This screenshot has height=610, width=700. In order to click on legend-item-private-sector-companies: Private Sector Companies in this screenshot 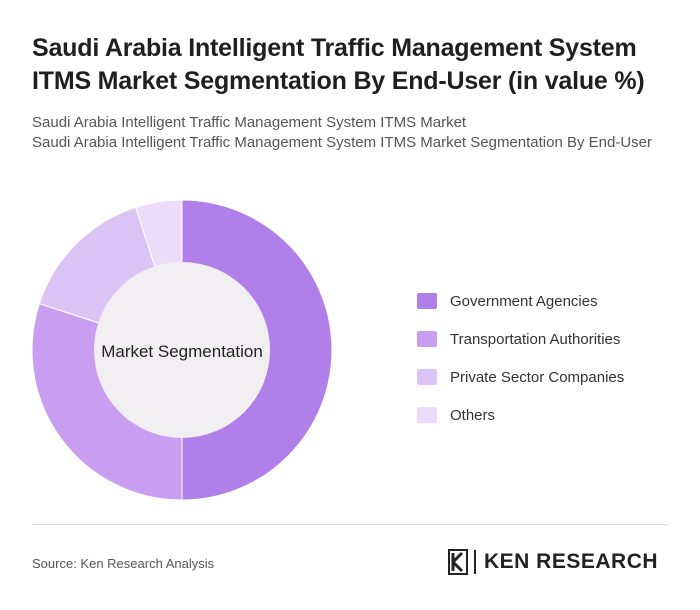, I will do `click(552, 377)`.